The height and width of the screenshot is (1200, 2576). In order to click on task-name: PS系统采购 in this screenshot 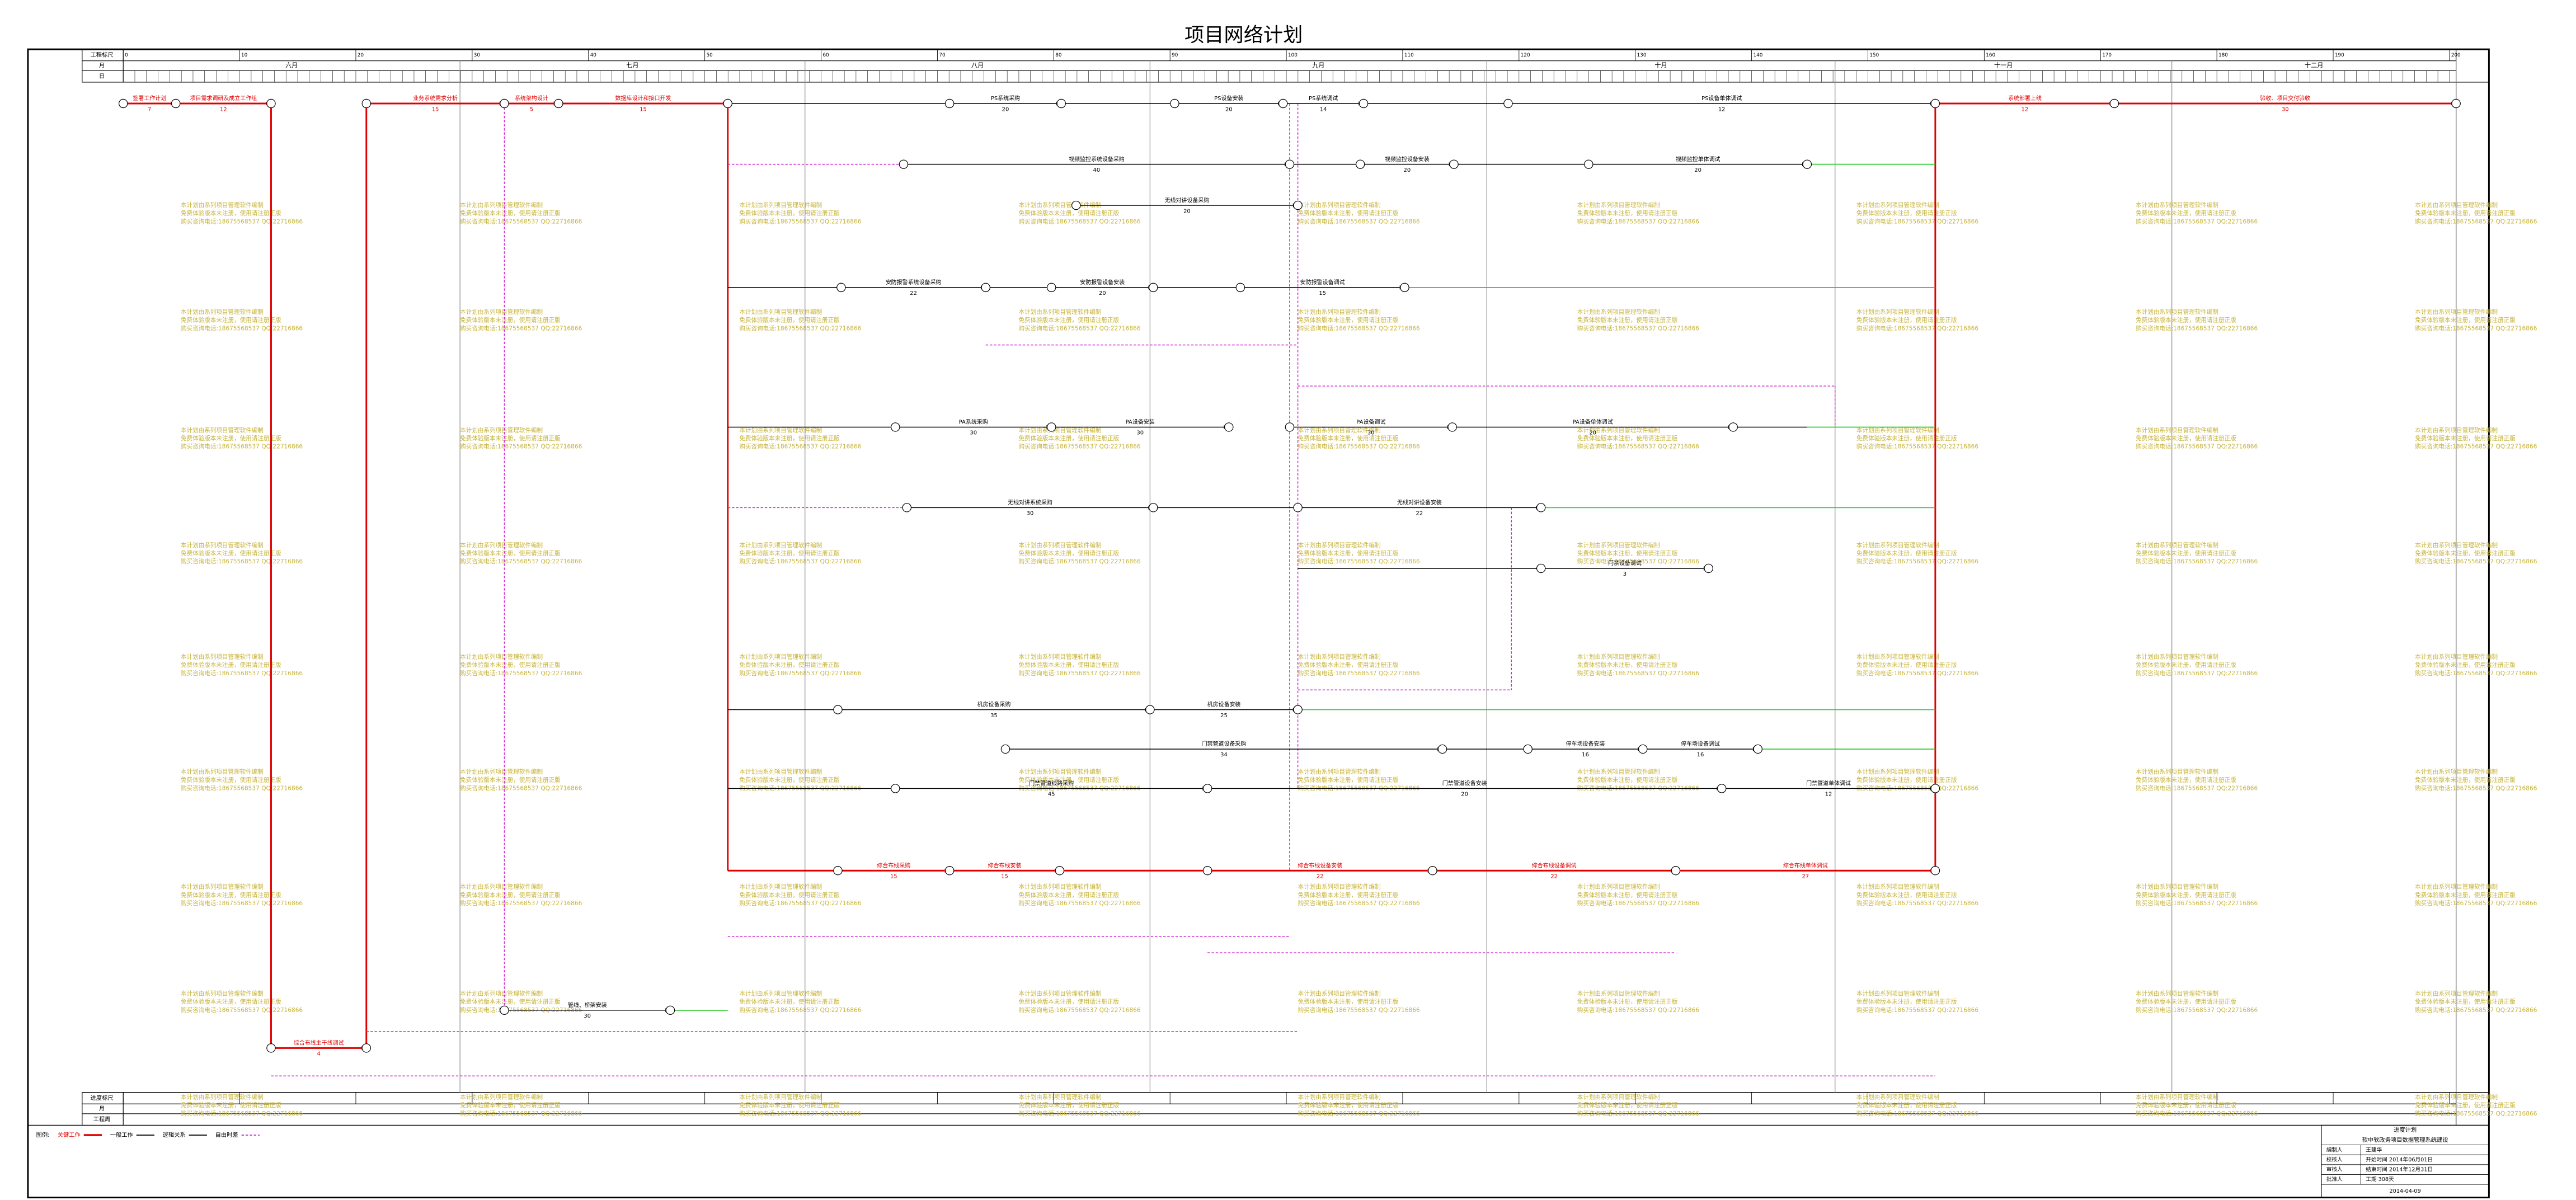, I will do `click(1005, 99)`.